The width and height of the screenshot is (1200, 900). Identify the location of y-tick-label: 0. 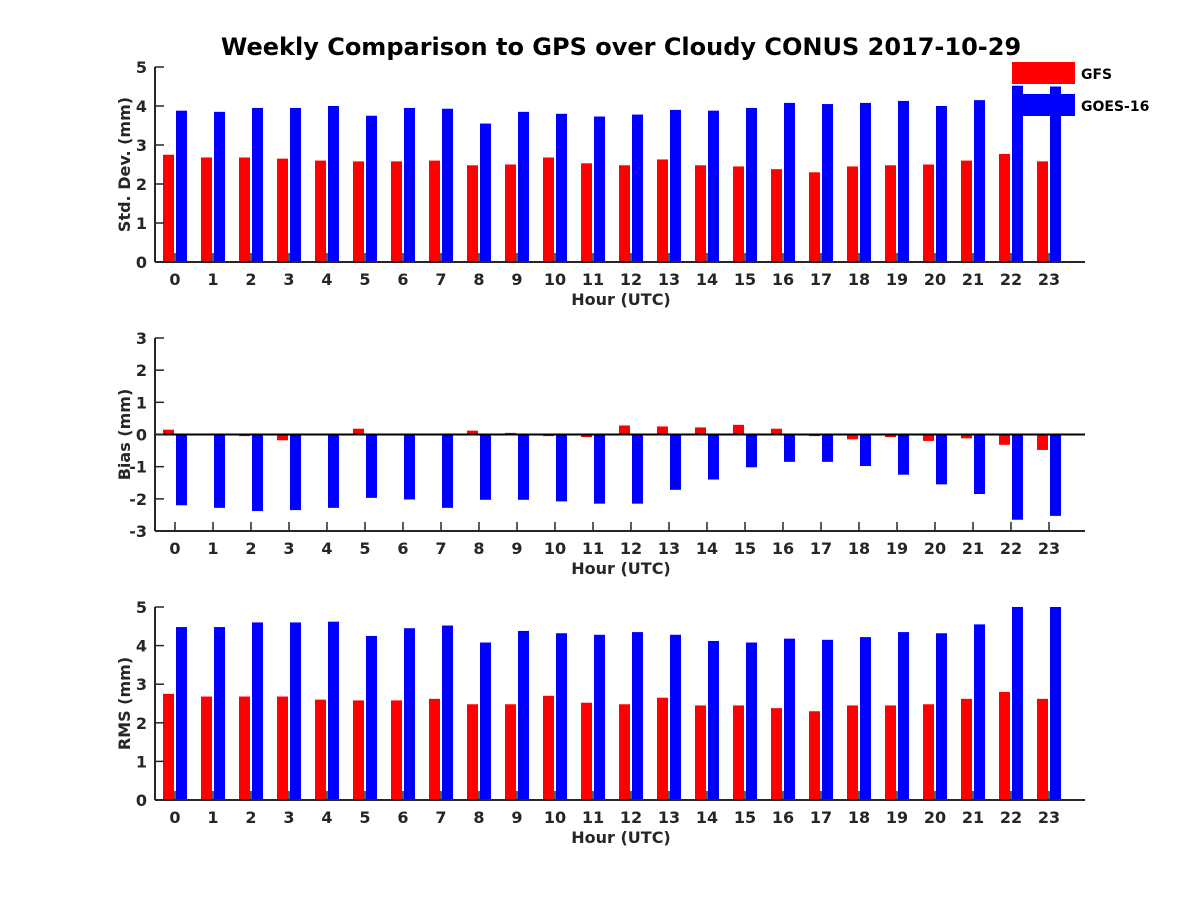
(141, 262).